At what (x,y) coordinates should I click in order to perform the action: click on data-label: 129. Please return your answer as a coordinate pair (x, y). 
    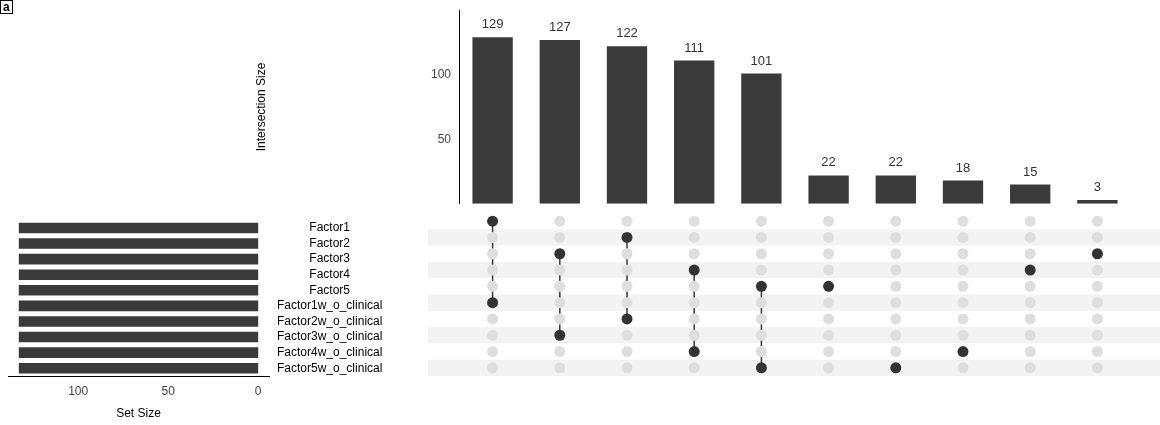
    Looking at the image, I should click on (492, 24).